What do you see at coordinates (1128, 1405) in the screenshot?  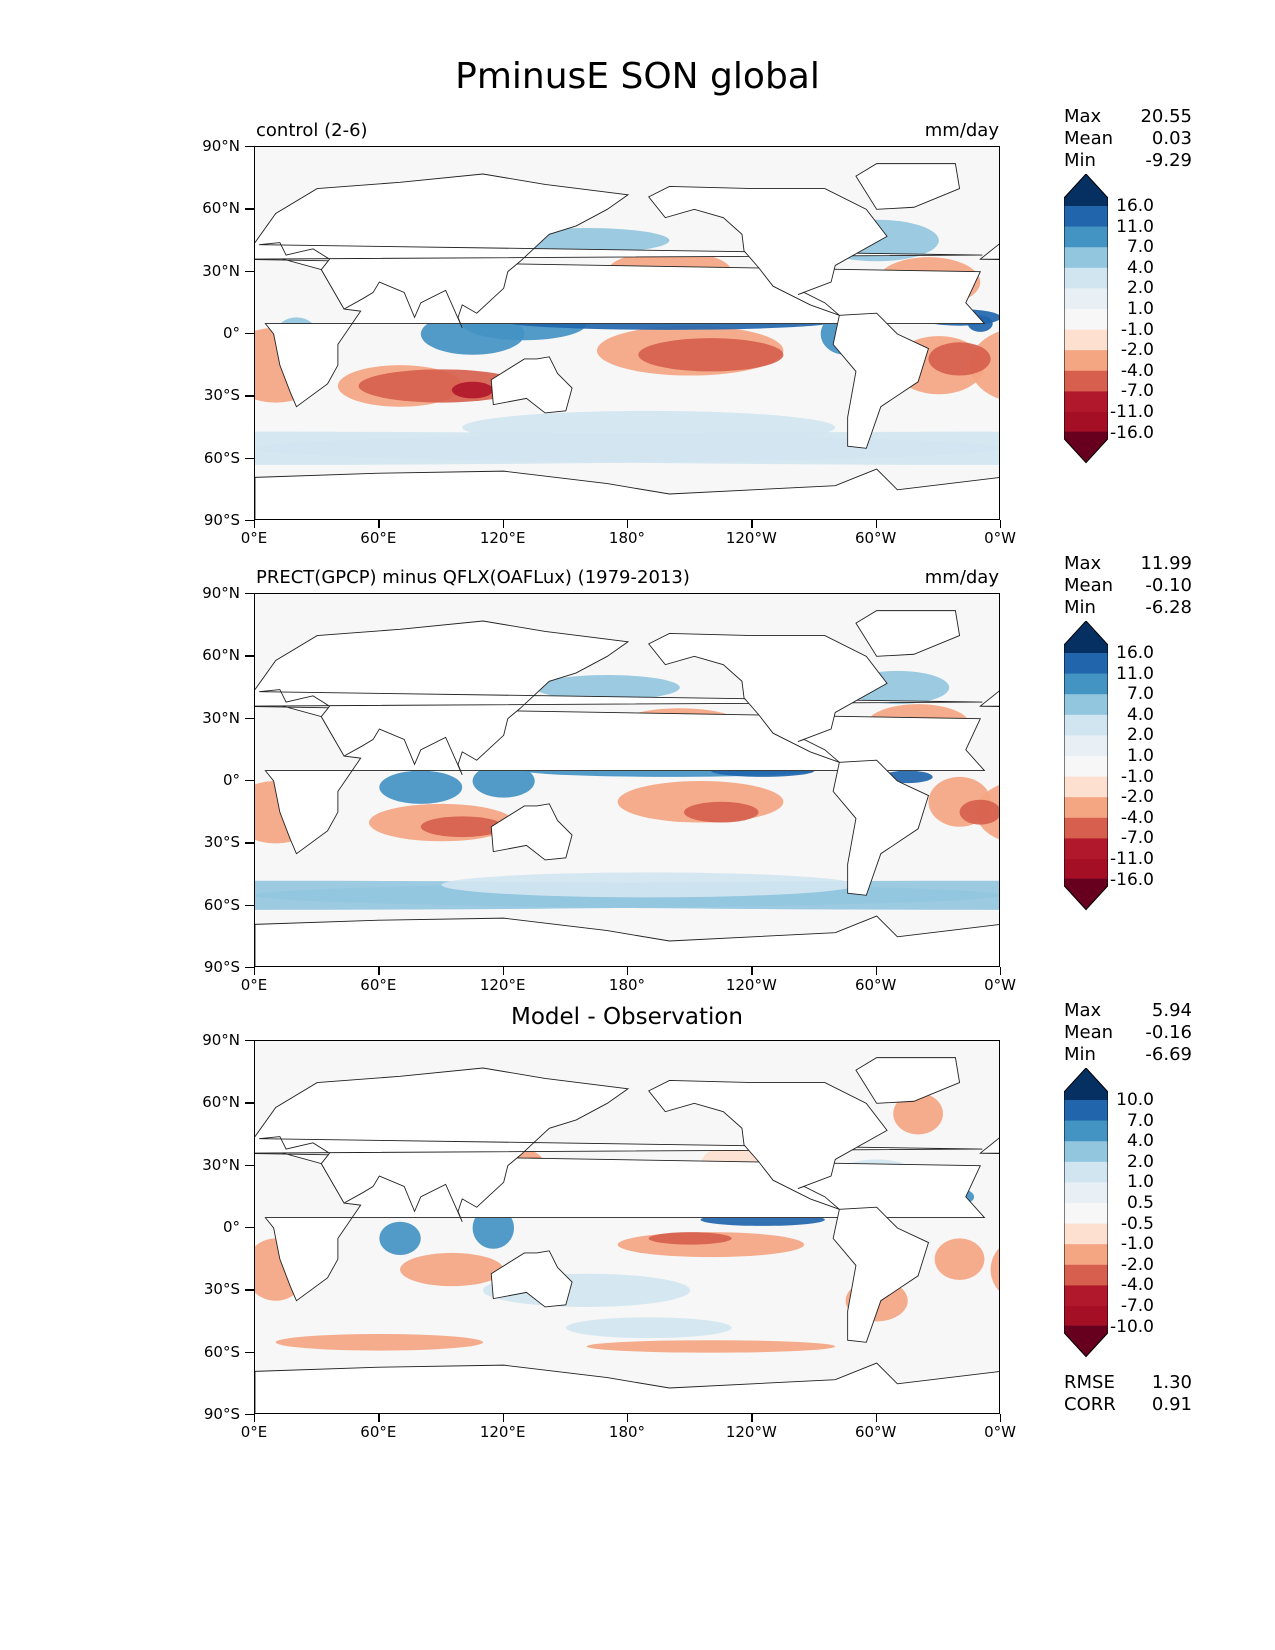 I see `stat-row: CORR 0.91` at bounding box center [1128, 1405].